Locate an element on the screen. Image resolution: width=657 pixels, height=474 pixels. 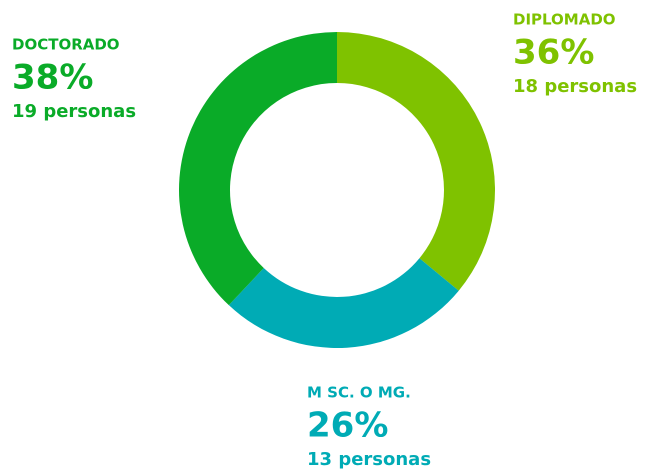
detail-label: 13 personas is located at coordinates (369, 459).